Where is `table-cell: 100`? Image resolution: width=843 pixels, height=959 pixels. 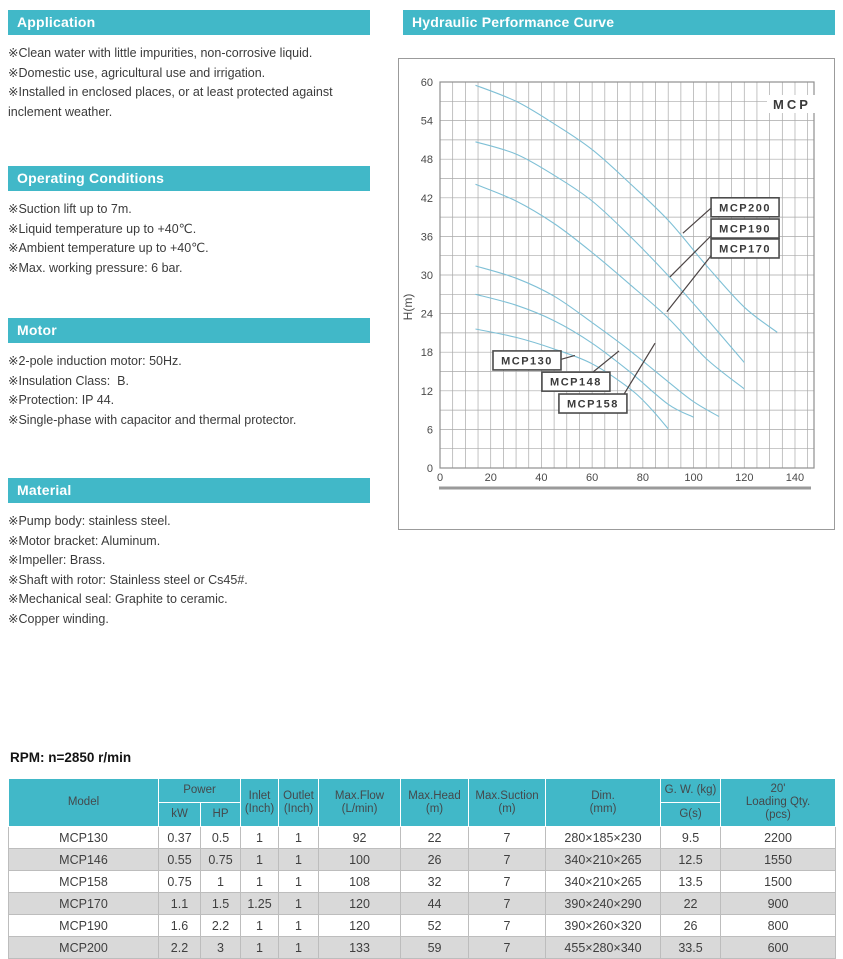
table-cell: 100 is located at coordinates (360, 859).